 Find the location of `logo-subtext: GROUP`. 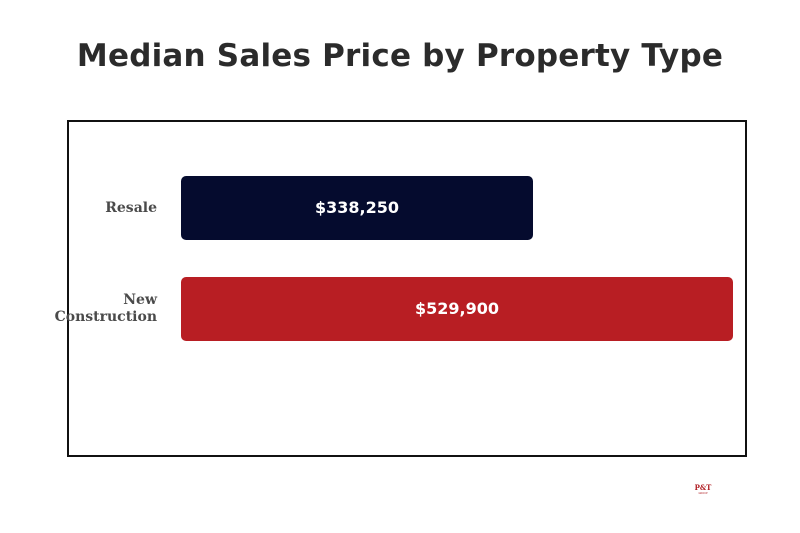

logo-subtext: GROUP is located at coordinates (703, 493).